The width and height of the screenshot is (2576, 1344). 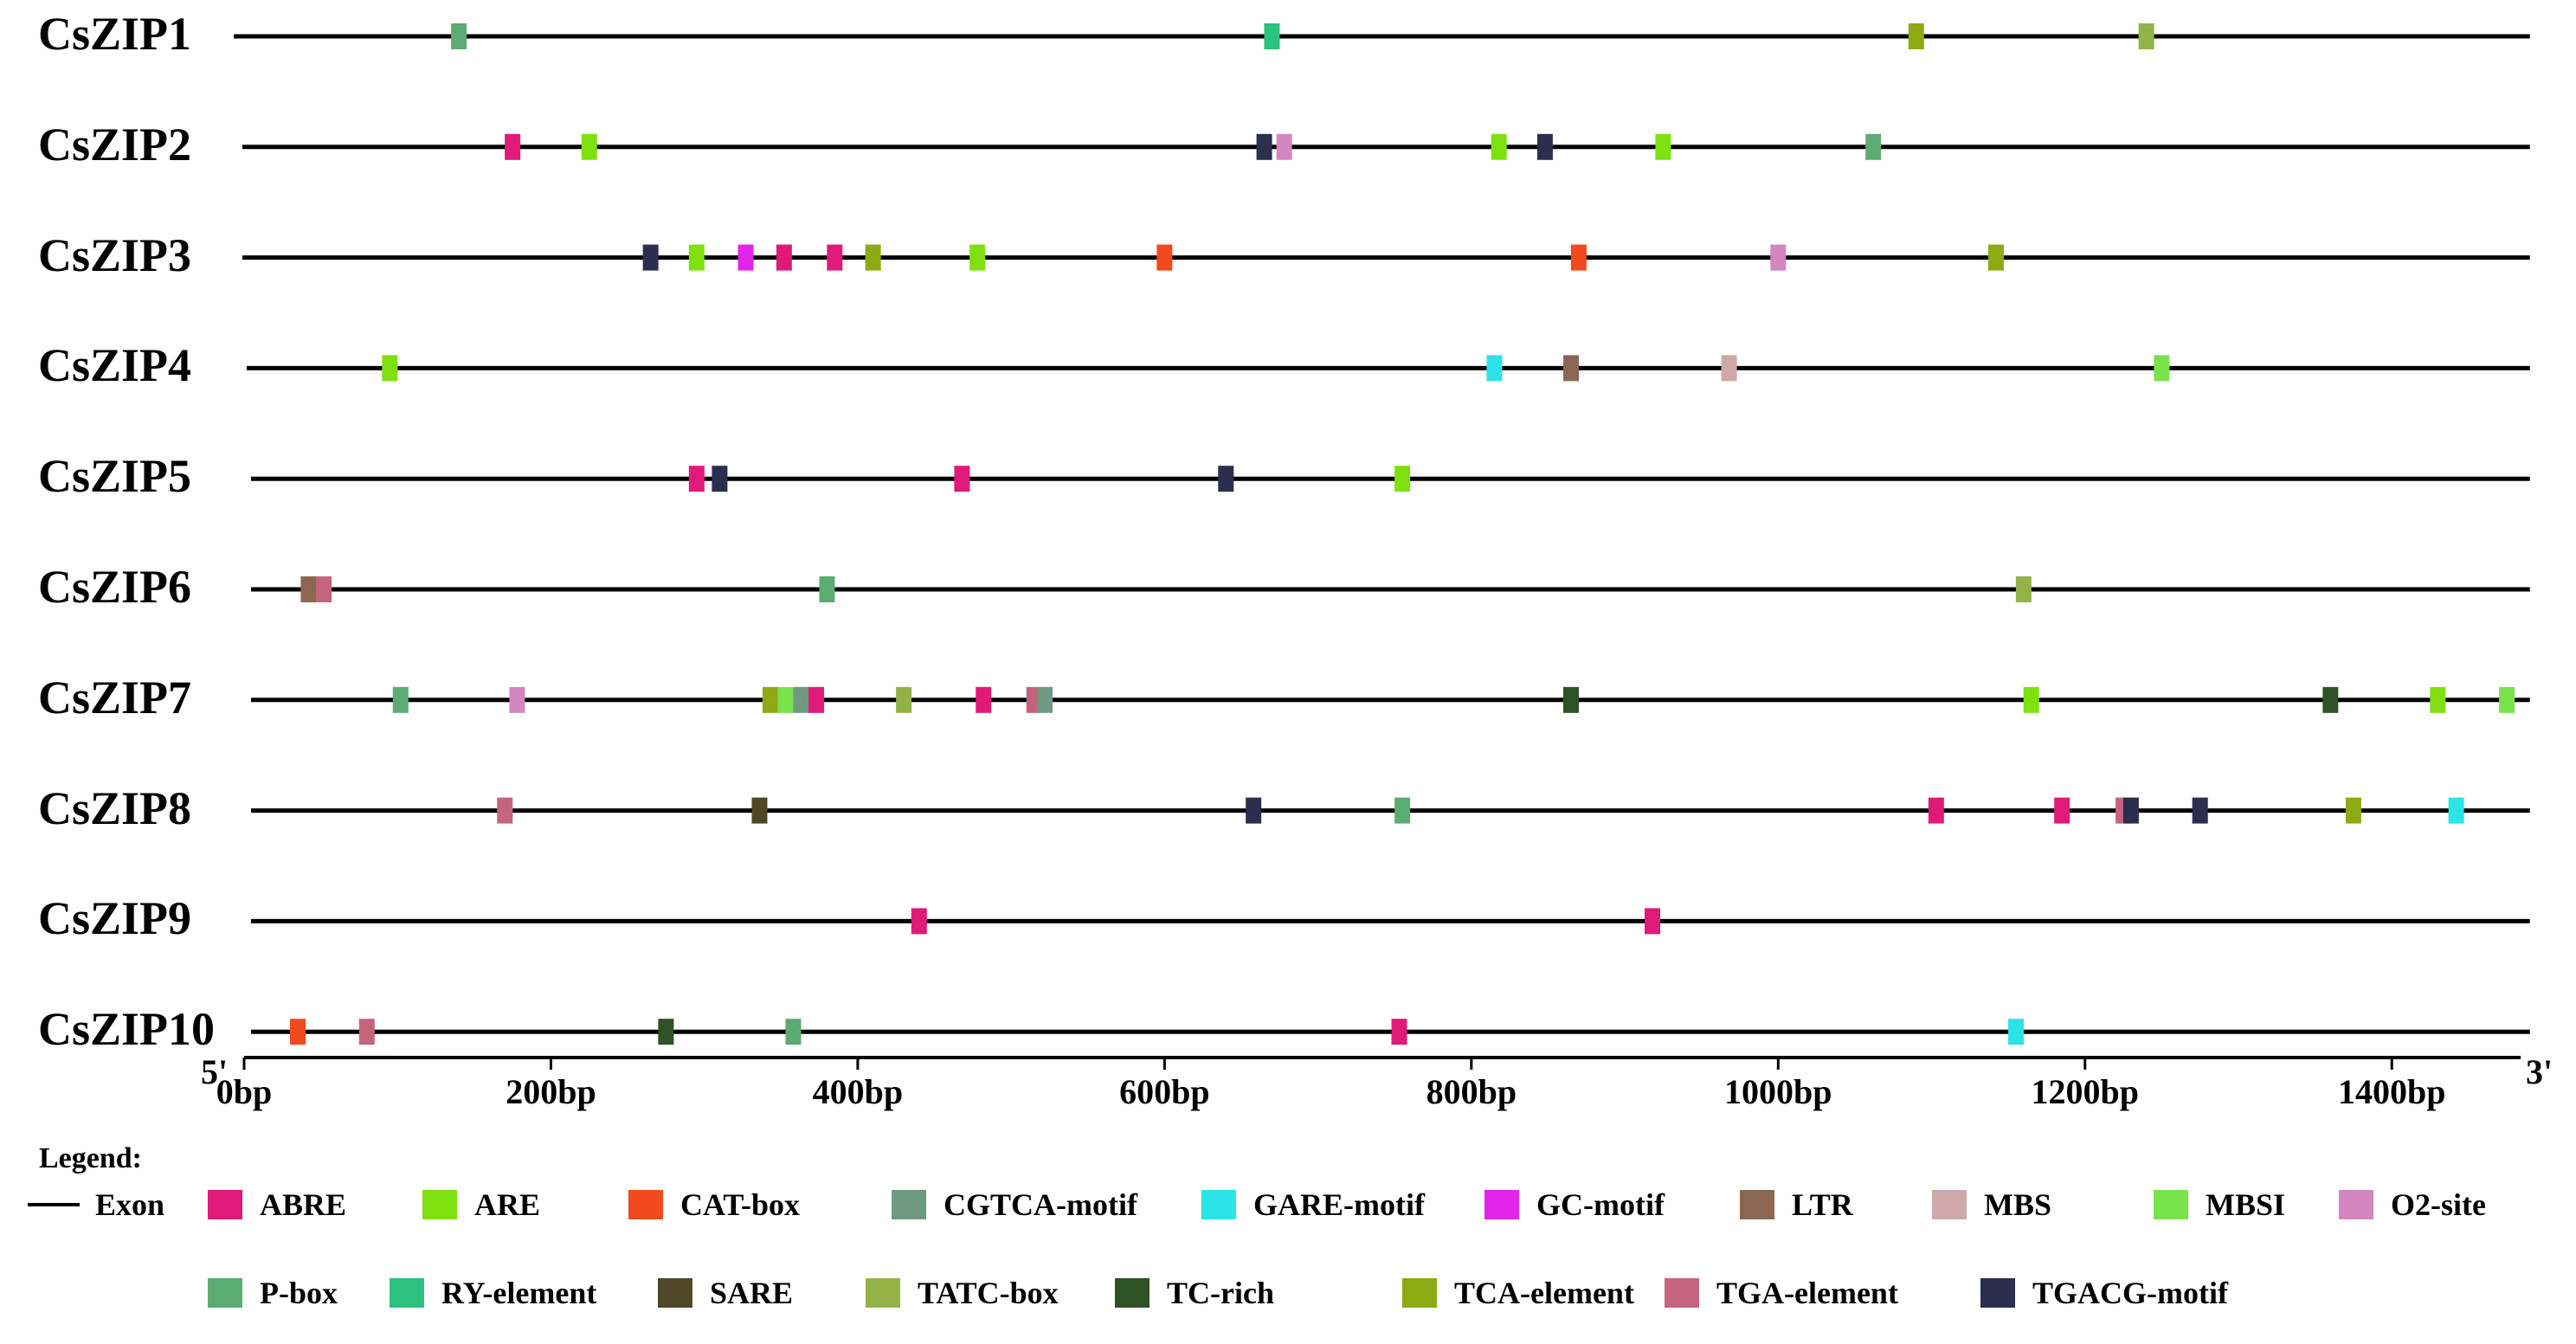 I want to click on legend-item-RY-element: RY-element, so click(x=493, y=1293).